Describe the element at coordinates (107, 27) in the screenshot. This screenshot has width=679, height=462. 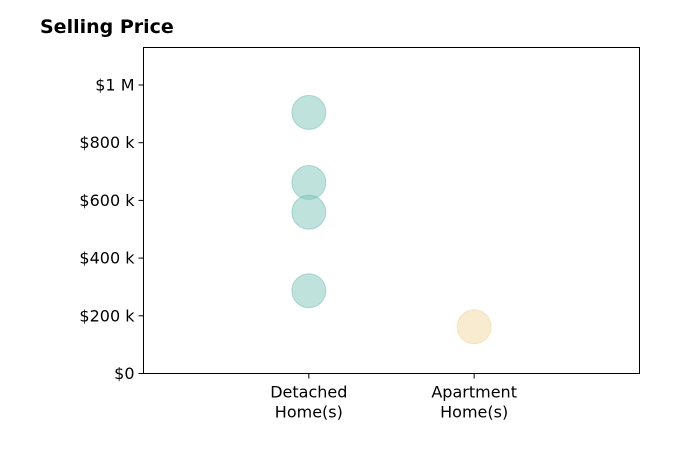
I see `chart-title: Selling Price` at that location.